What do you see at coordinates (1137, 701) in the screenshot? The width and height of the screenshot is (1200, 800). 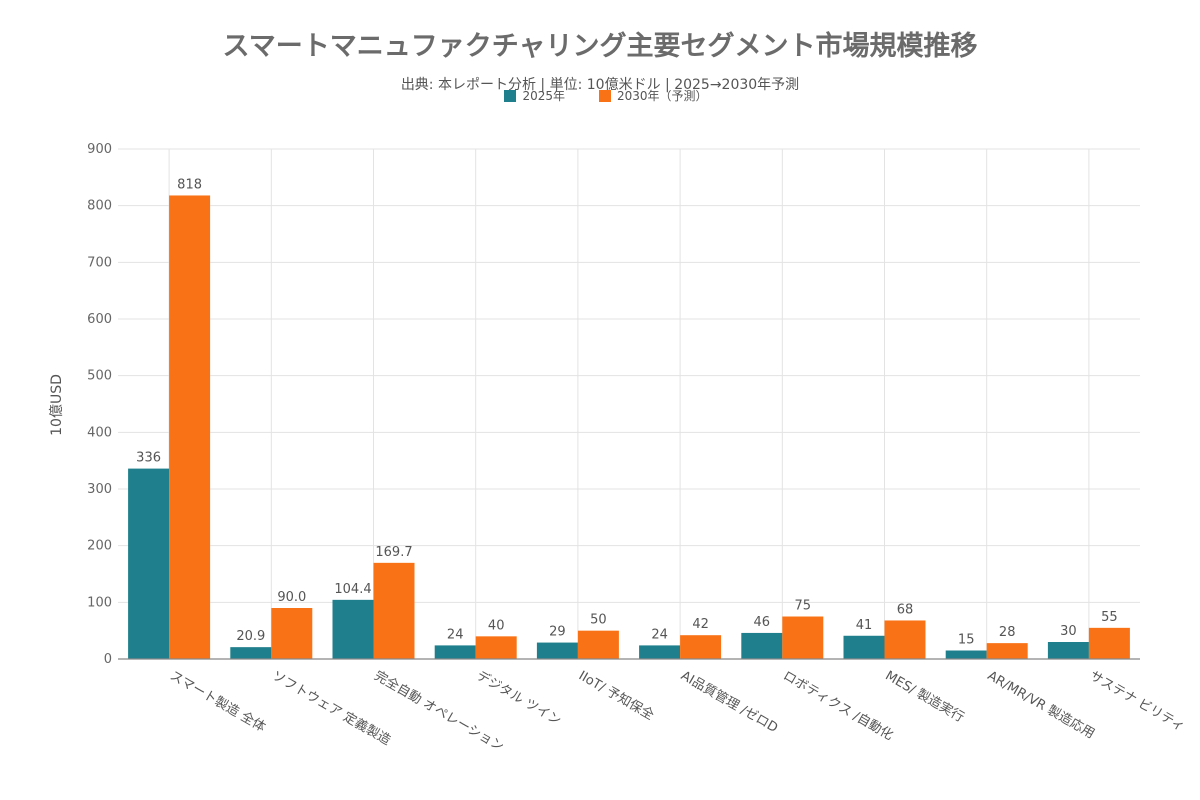 I see `x-tick-label-9: サステナ ビリティ` at bounding box center [1137, 701].